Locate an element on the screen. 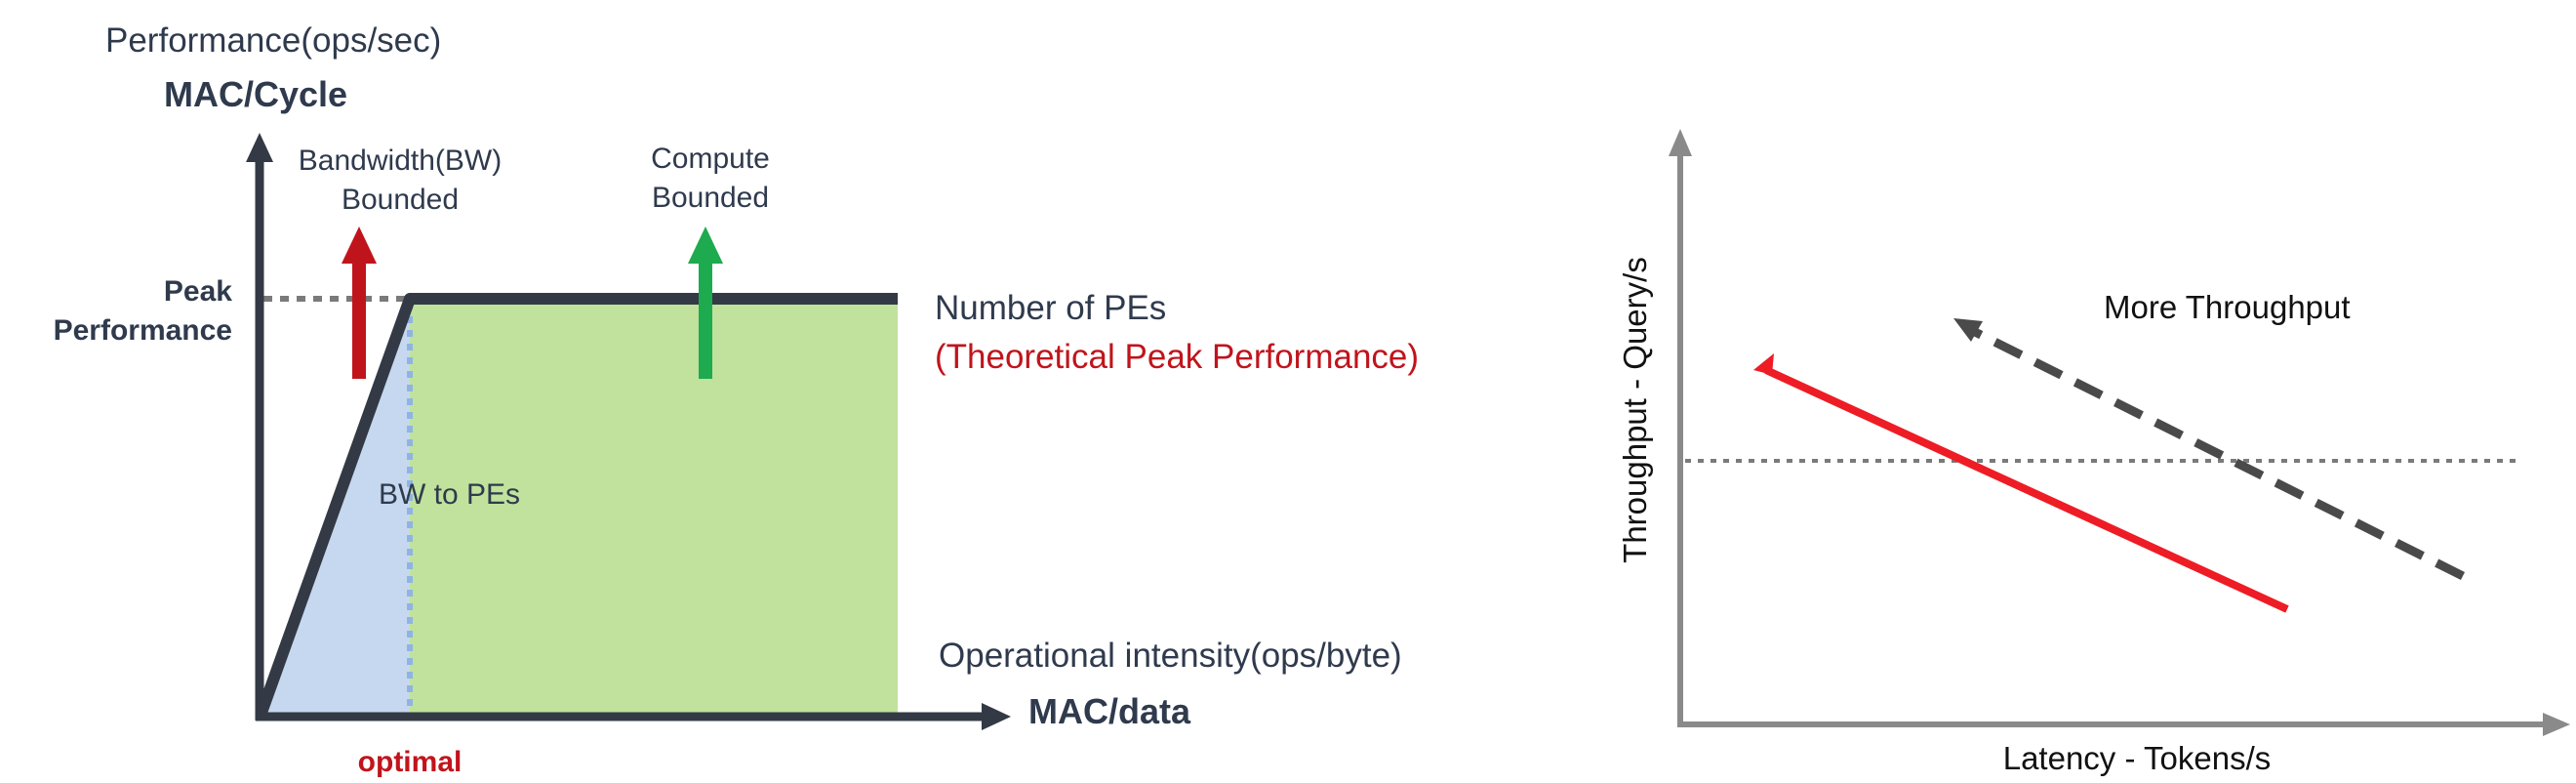 This screenshot has height=783, width=2576. optimal-label: optimal is located at coordinates (410, 762).